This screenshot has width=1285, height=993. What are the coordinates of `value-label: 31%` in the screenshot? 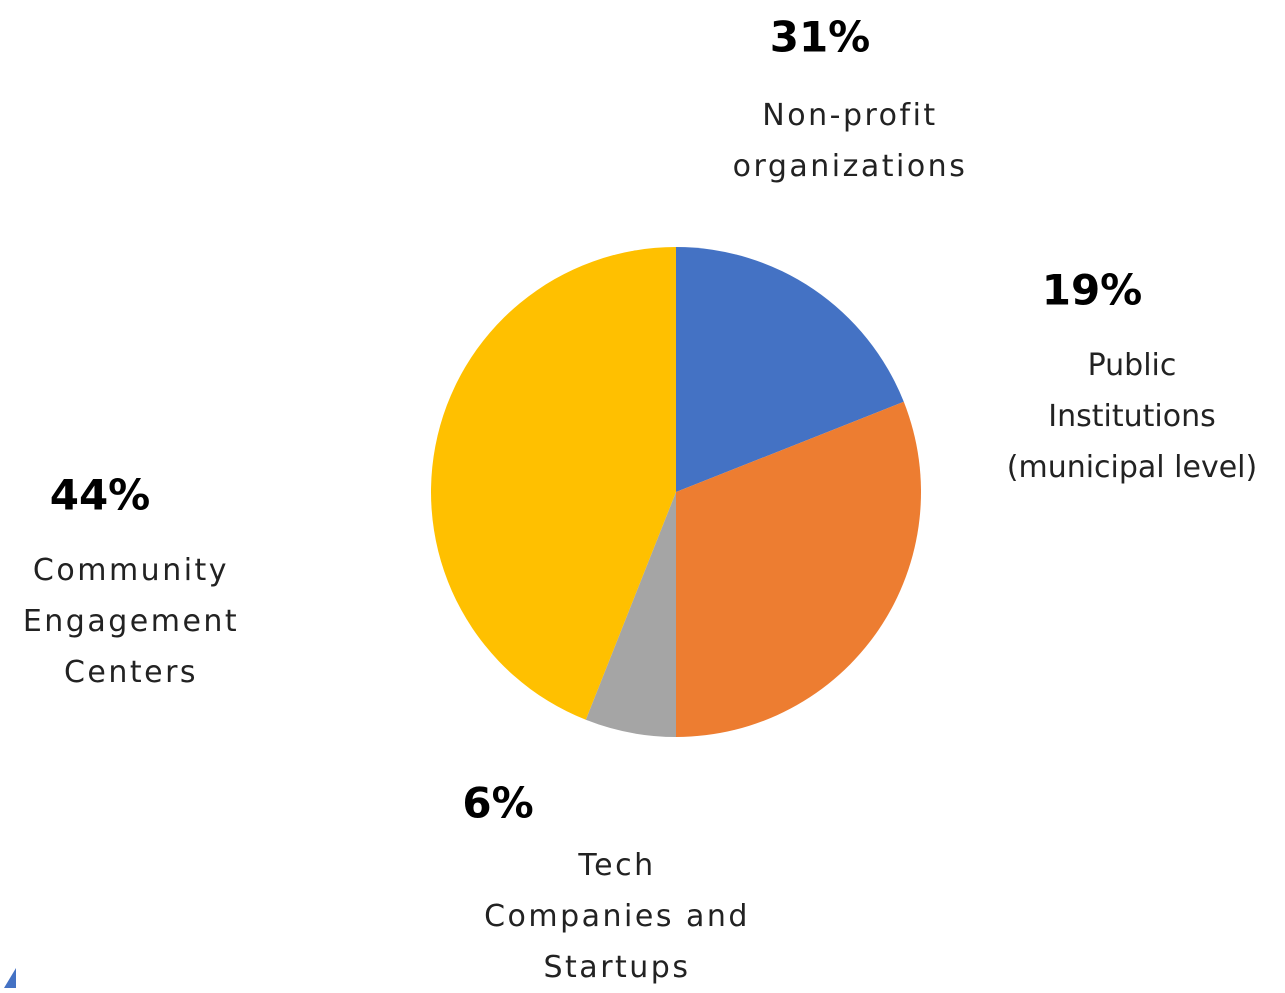 It's located at (820, 37).